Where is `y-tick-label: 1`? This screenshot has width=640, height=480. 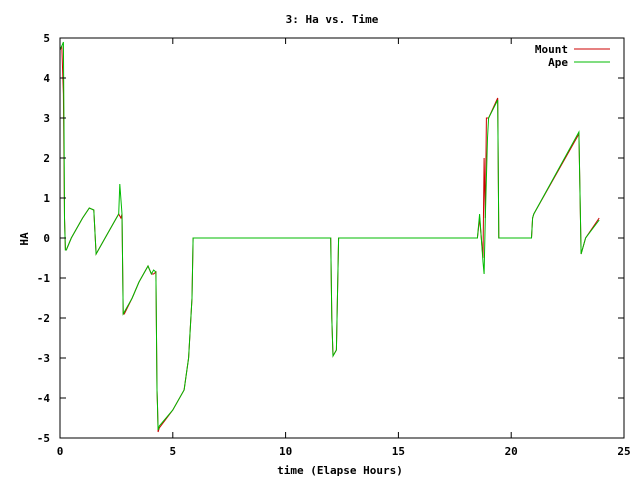
y-tick-label: 1 is located at coordinates (46, 198).